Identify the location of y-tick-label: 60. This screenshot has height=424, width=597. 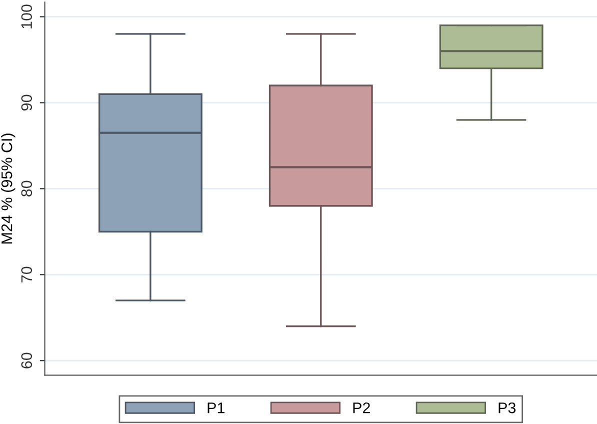
(26, 360).